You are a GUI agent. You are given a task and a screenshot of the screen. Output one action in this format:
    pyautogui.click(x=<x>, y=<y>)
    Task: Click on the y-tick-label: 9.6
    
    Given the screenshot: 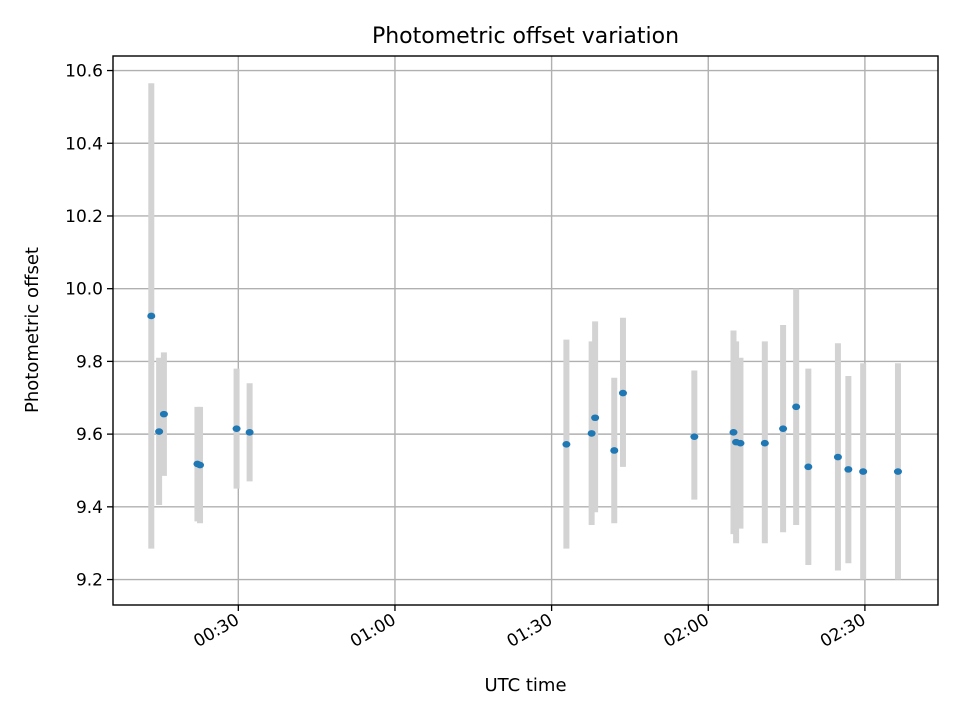 What is the action you would take?
    pyautogui.click(x=89, y=435)
    